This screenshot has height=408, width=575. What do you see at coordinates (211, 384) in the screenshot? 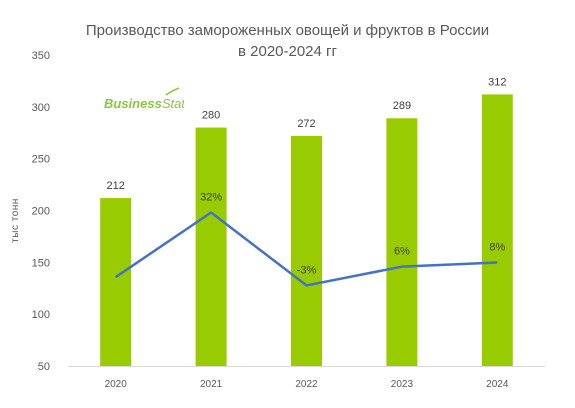
I see `x-tick-label: 2021` at bounding box center [211, 384].